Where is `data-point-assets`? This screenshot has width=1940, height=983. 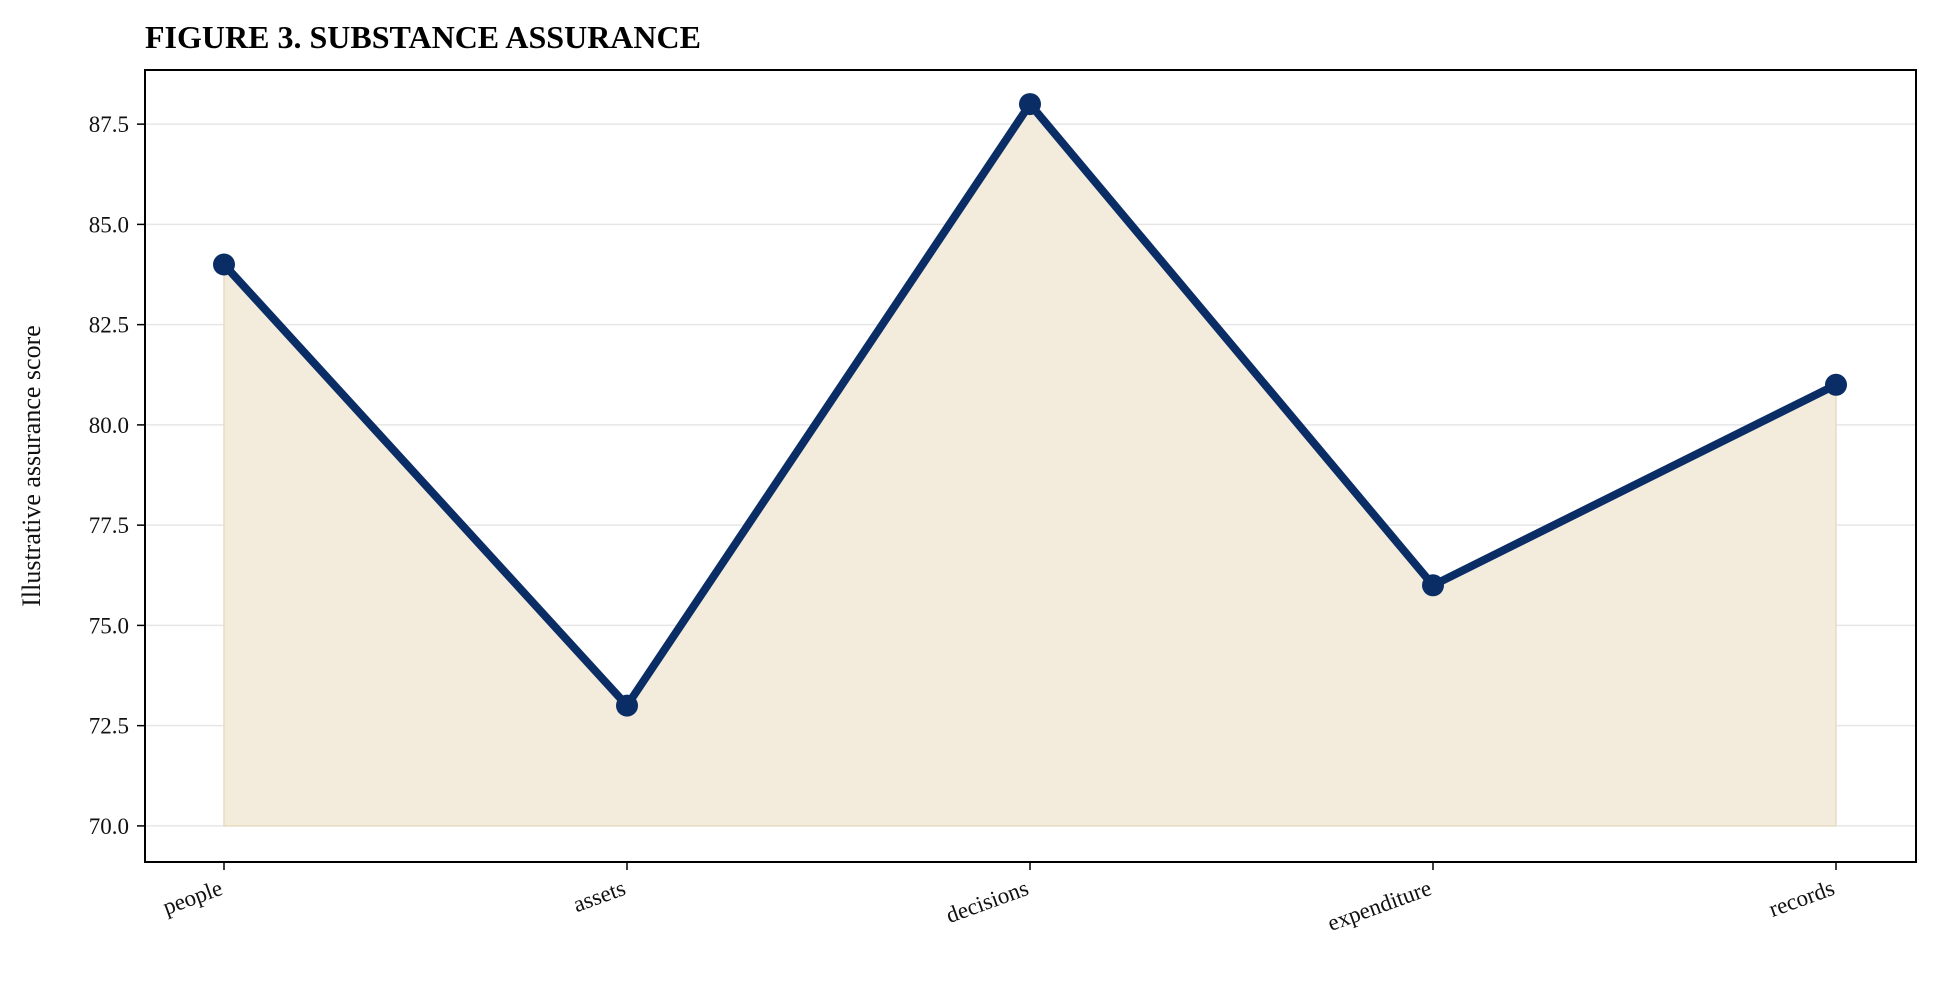 data-point-assets is located at coordinates (627, 705).